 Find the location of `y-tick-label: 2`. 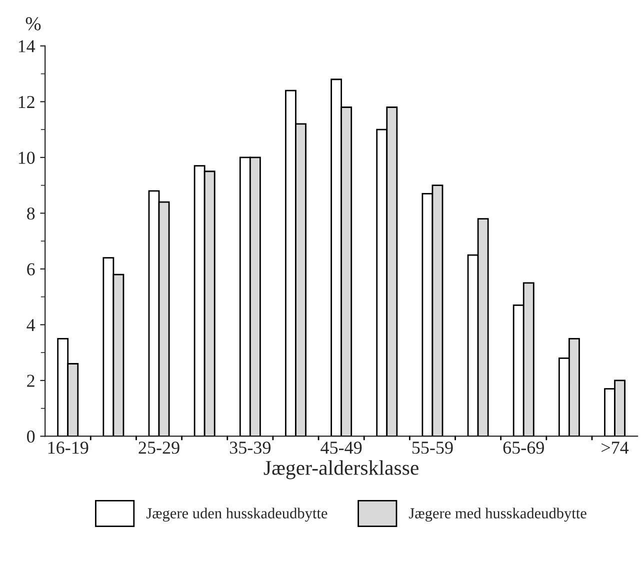

y-tick-label: 2 is located at coordinates (30, 380).